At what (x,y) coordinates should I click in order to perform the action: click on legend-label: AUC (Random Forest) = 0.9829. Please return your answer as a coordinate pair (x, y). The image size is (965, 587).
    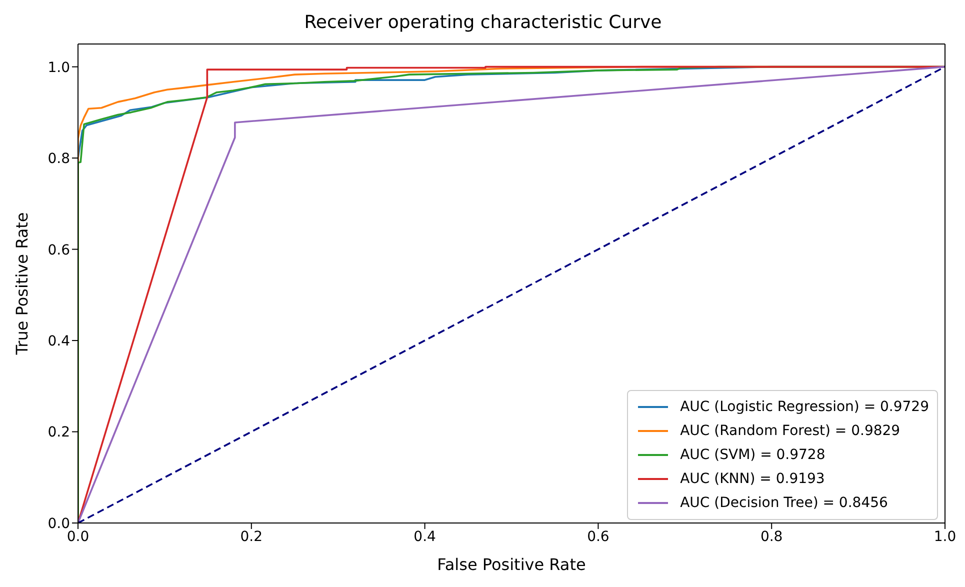
    Looking at the image, I should click on (790, 431).